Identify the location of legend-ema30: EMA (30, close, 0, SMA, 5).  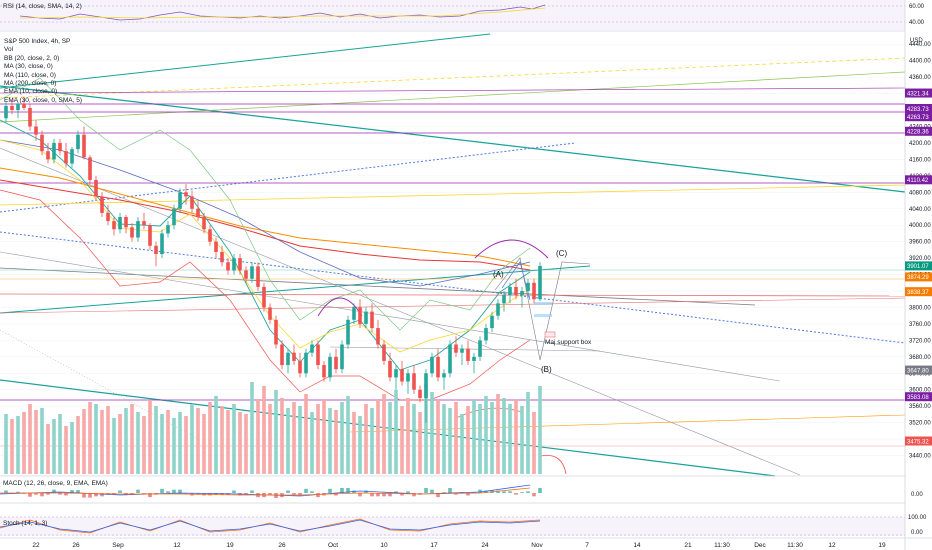
(43, 100).